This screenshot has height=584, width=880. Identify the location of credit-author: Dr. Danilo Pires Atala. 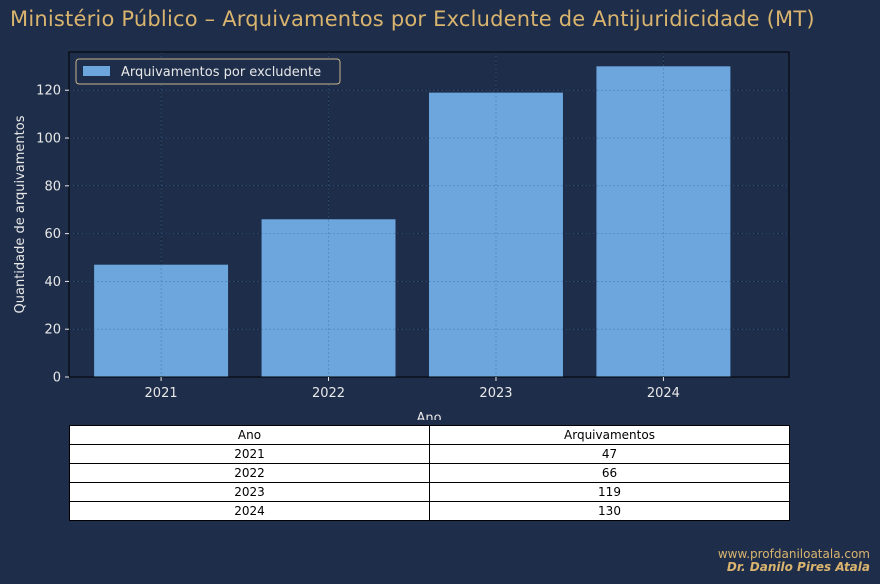
(798, 567).